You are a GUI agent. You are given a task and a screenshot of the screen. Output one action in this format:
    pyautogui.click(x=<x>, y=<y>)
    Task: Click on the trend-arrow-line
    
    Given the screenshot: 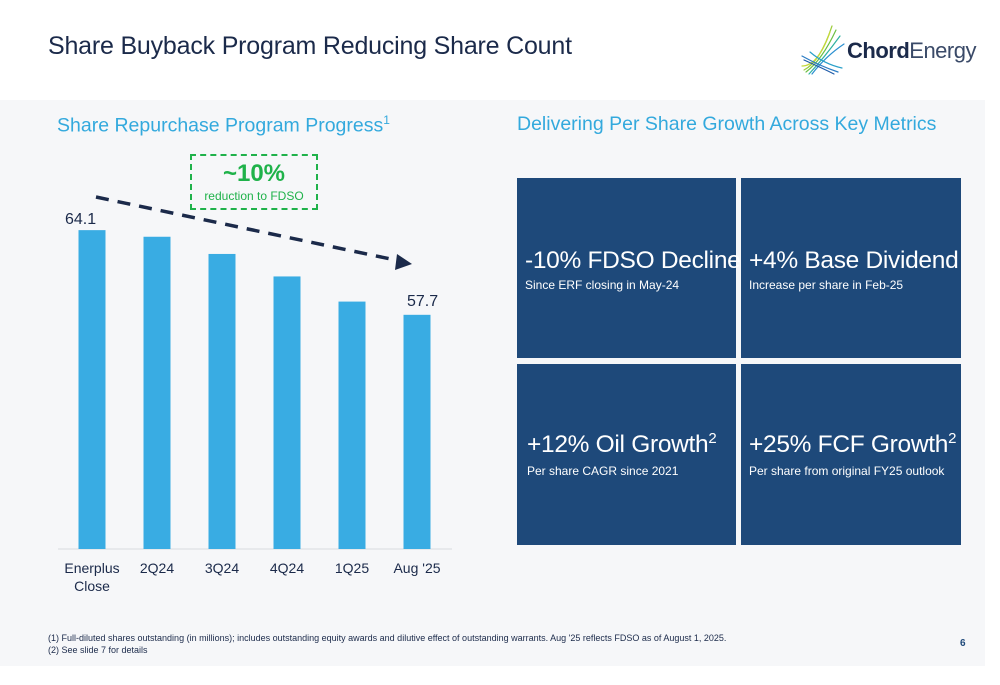 What is the action you would take?
    pyautogui.click(x=248, y=229)
    